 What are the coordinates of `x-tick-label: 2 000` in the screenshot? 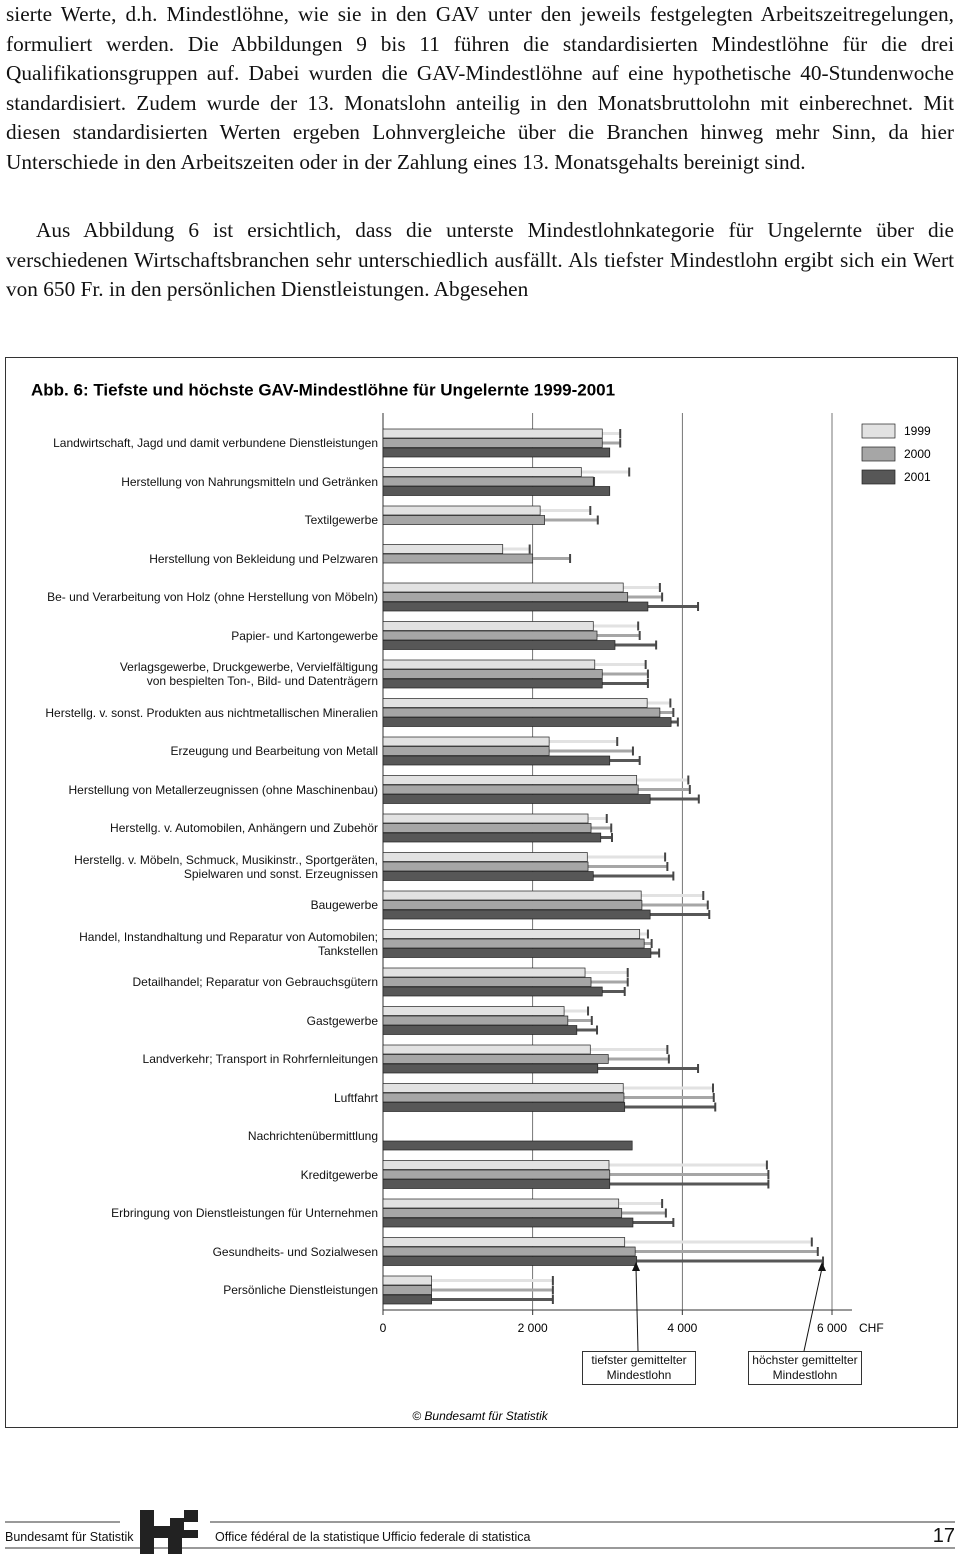 It's located at (533, 1328).